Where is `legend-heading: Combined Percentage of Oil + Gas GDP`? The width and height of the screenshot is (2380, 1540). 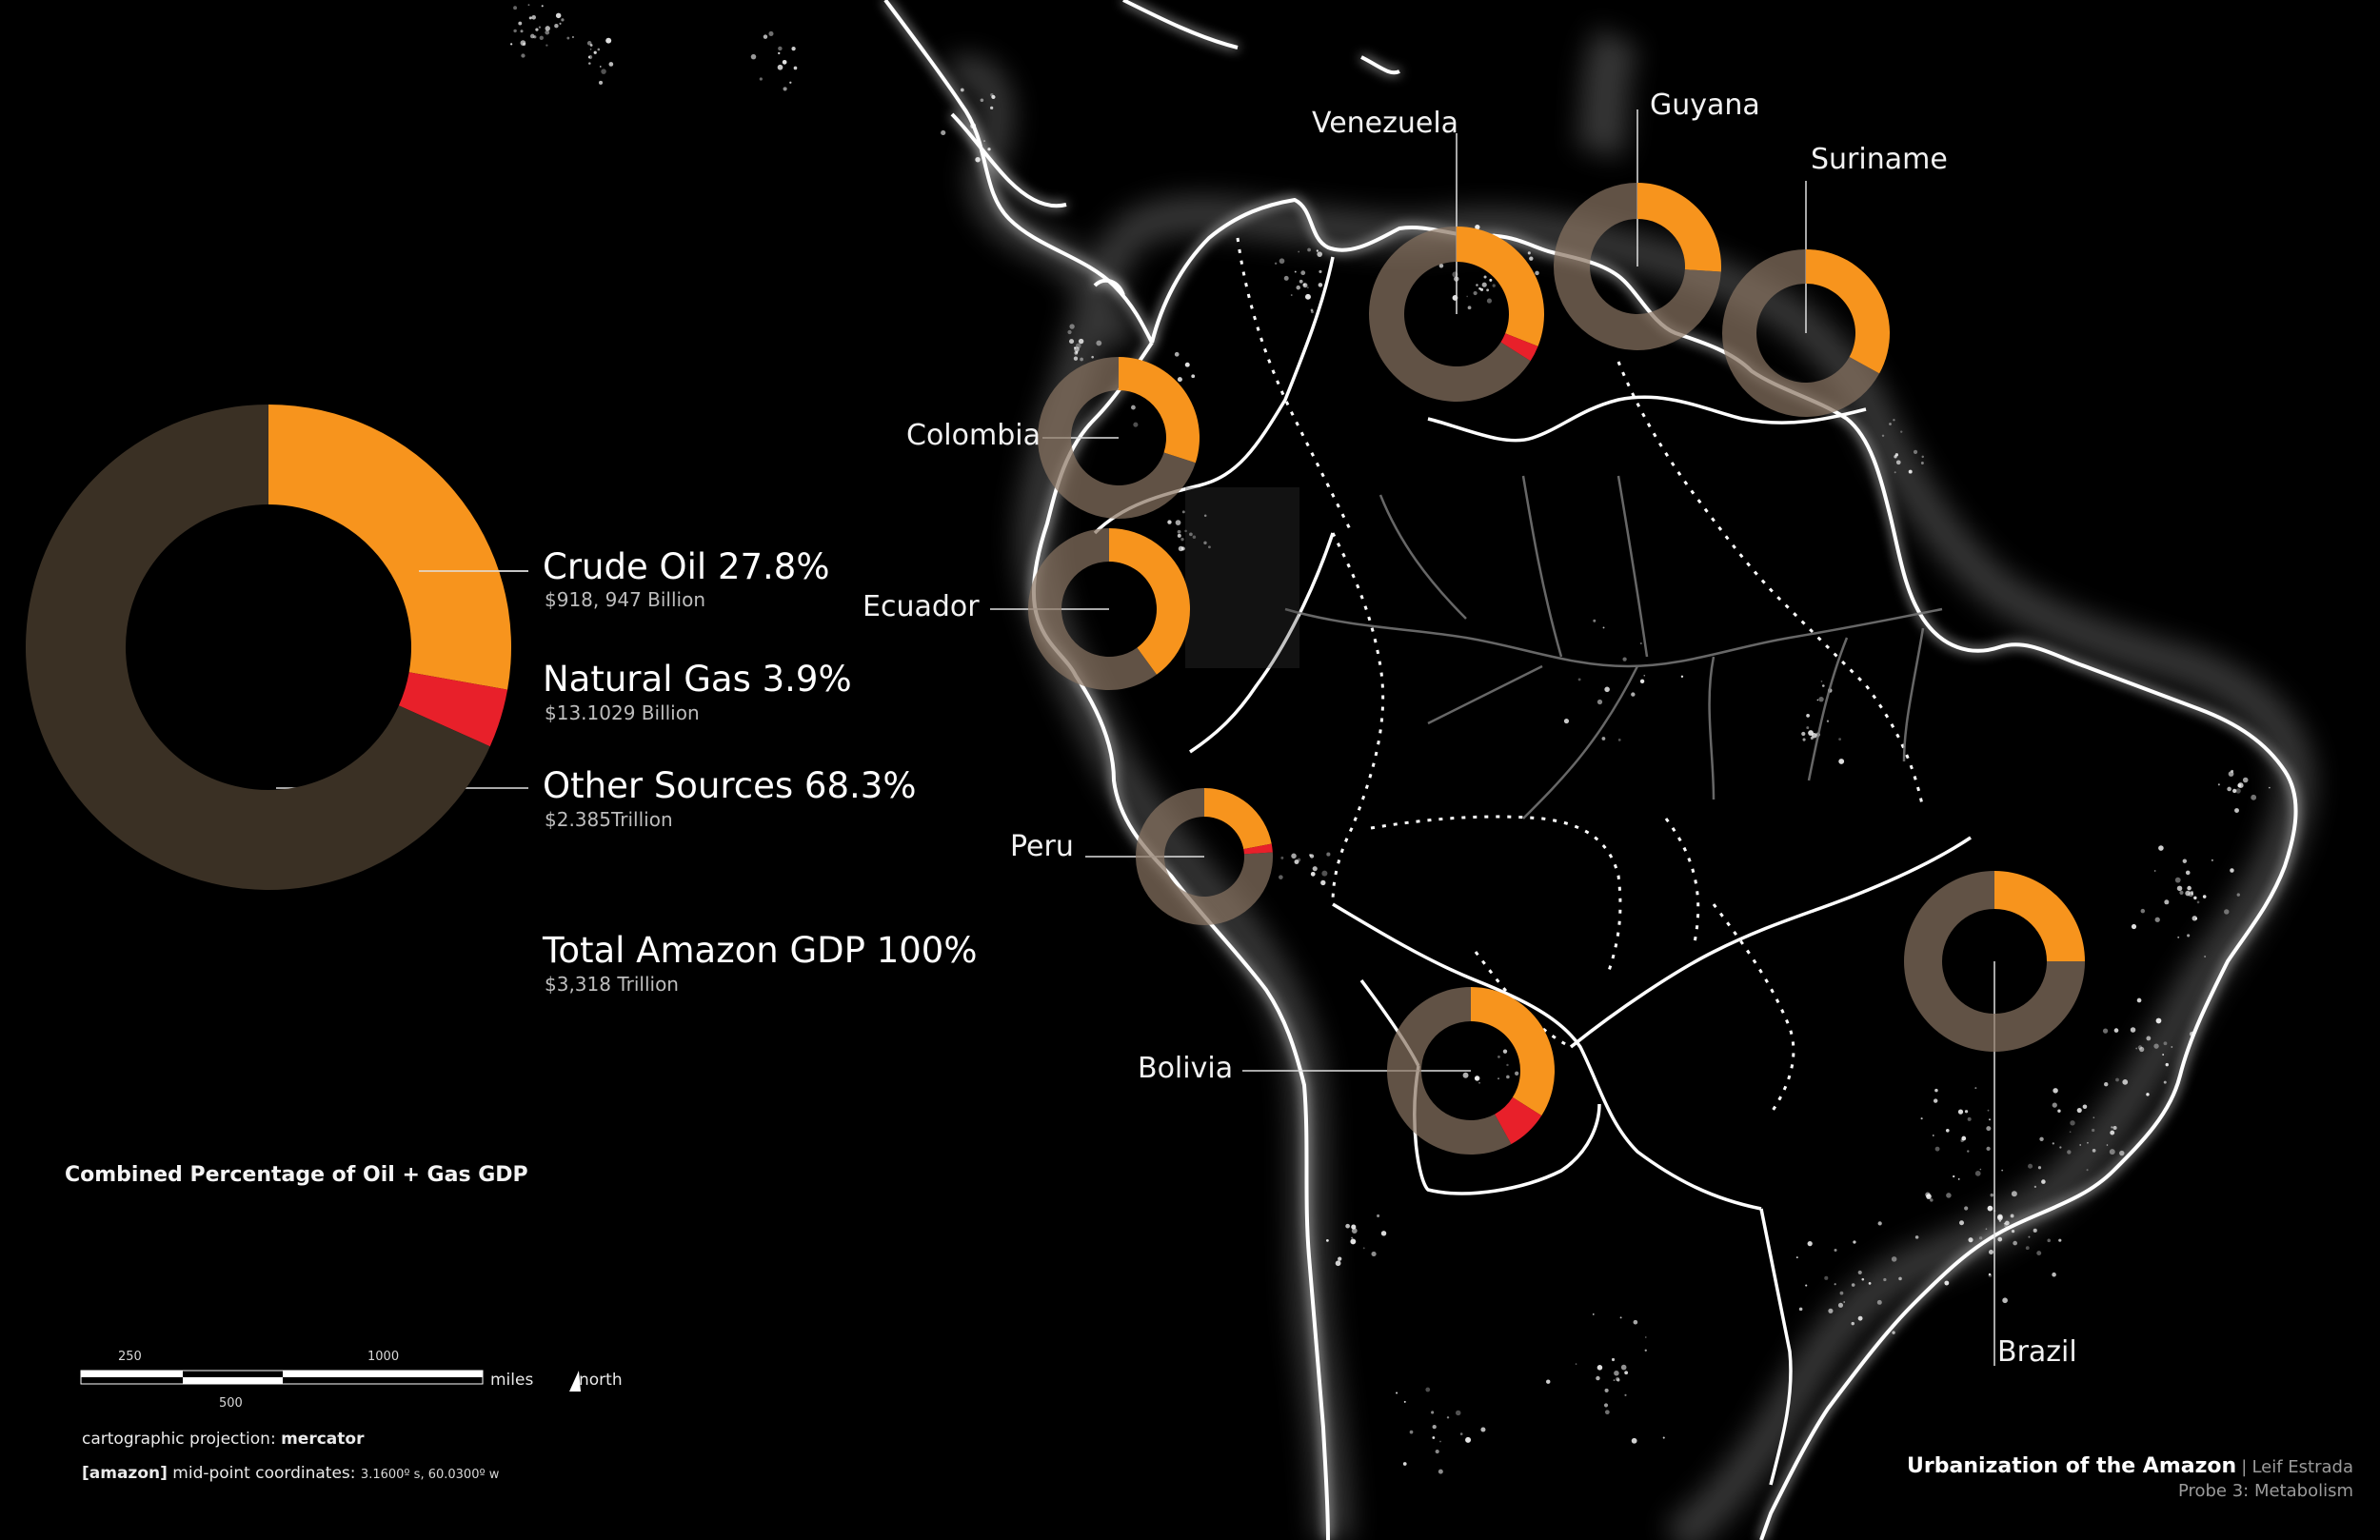
legend-heading: Combined Percentage of Oil + Gas GDP is located at coordinates (296, 1175).